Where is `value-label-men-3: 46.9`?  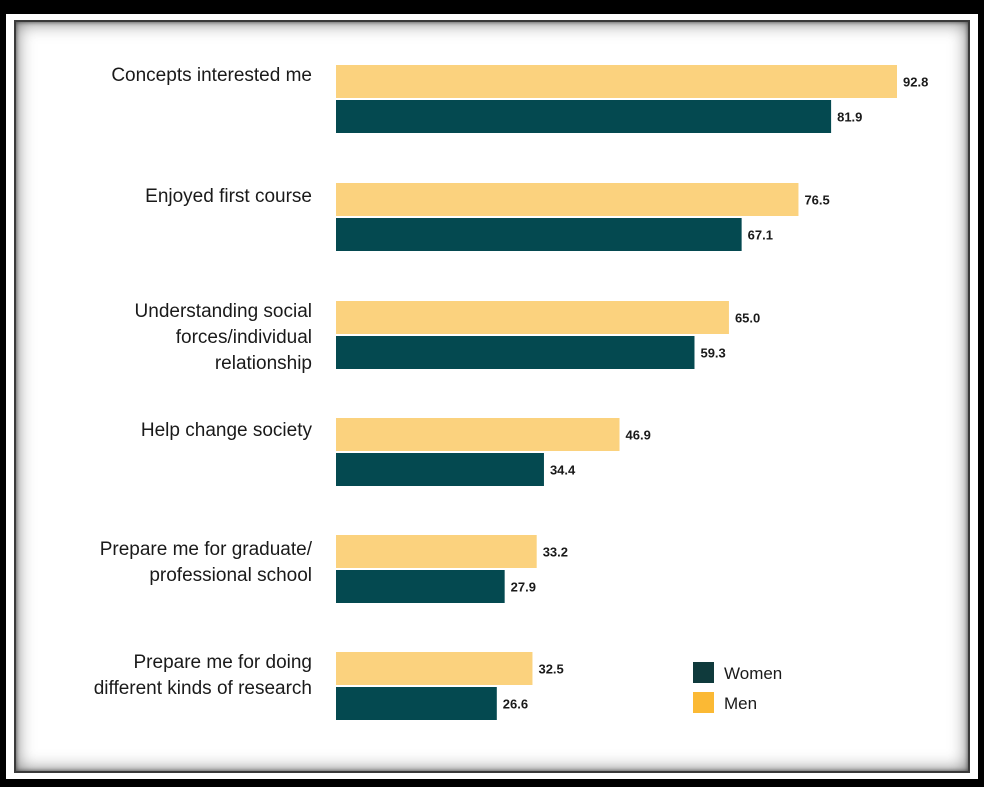 value-label-men-3: 46.9 is located at coordinates (638, 435).